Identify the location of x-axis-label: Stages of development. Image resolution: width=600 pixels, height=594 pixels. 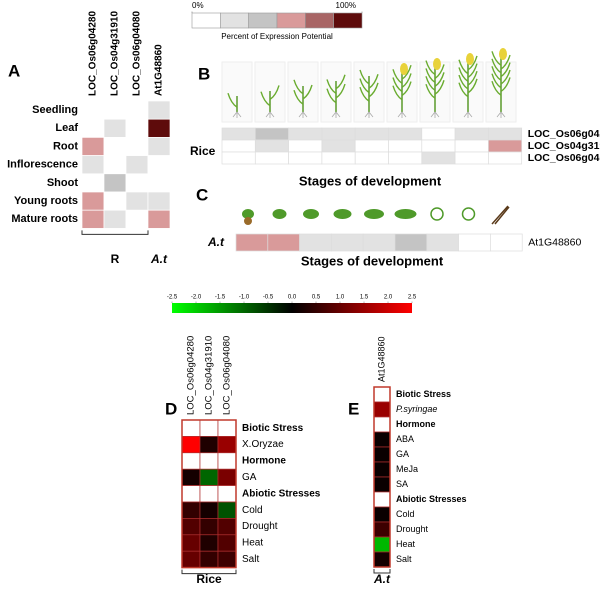
(370, 180).